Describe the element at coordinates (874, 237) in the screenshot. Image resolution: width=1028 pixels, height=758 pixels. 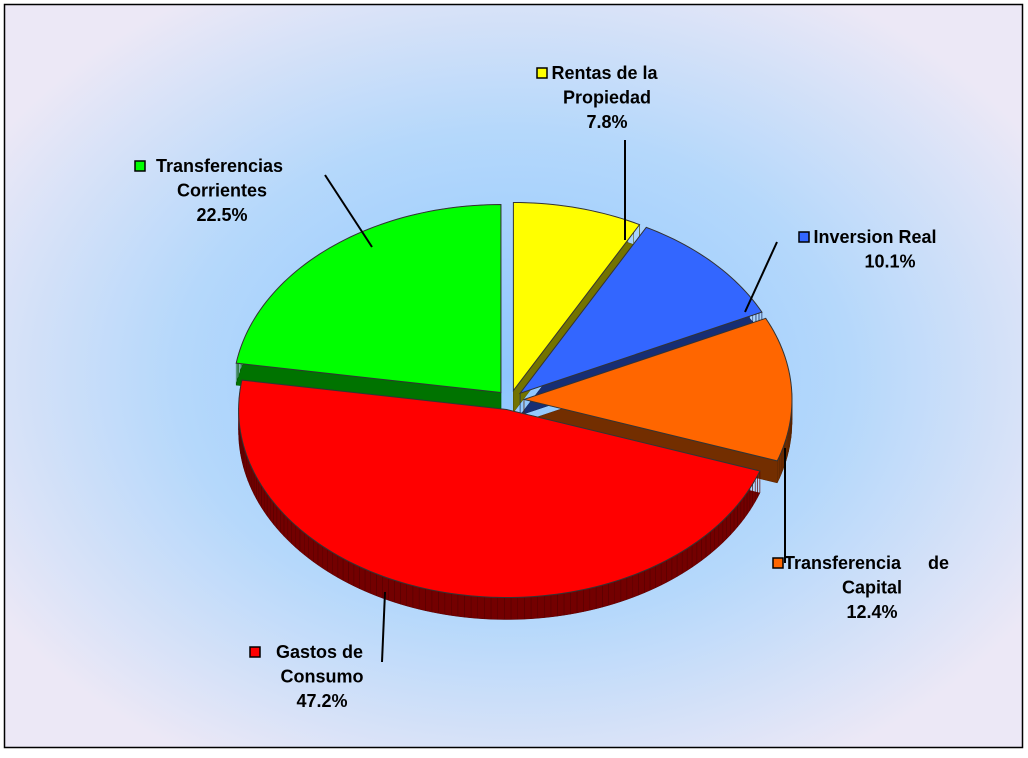
I see `slice-label: Inversion Real` at that location.